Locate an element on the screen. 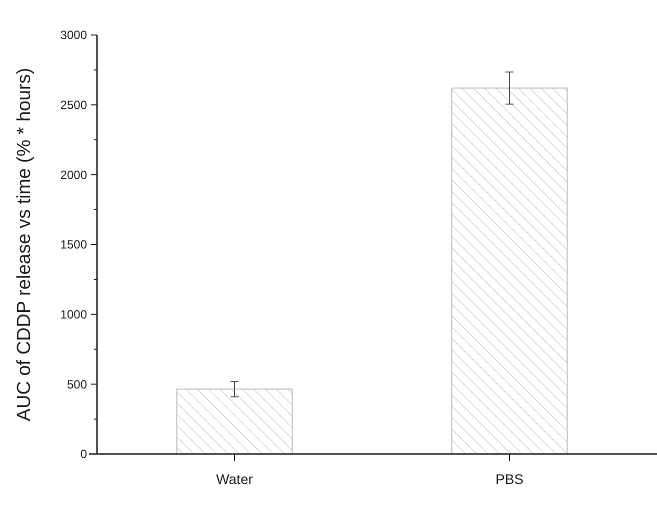 This screenshot has height=506, width=657. y-tick-label: 500 is located at coordinates (77, 384).